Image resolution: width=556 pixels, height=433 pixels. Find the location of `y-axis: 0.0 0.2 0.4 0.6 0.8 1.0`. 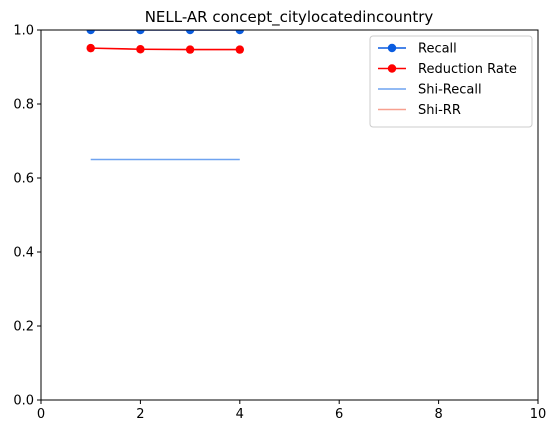

y-axis: 0.0 0.2 0.4 0.6 0.8 1.0 is located at coordinates (27, 216).